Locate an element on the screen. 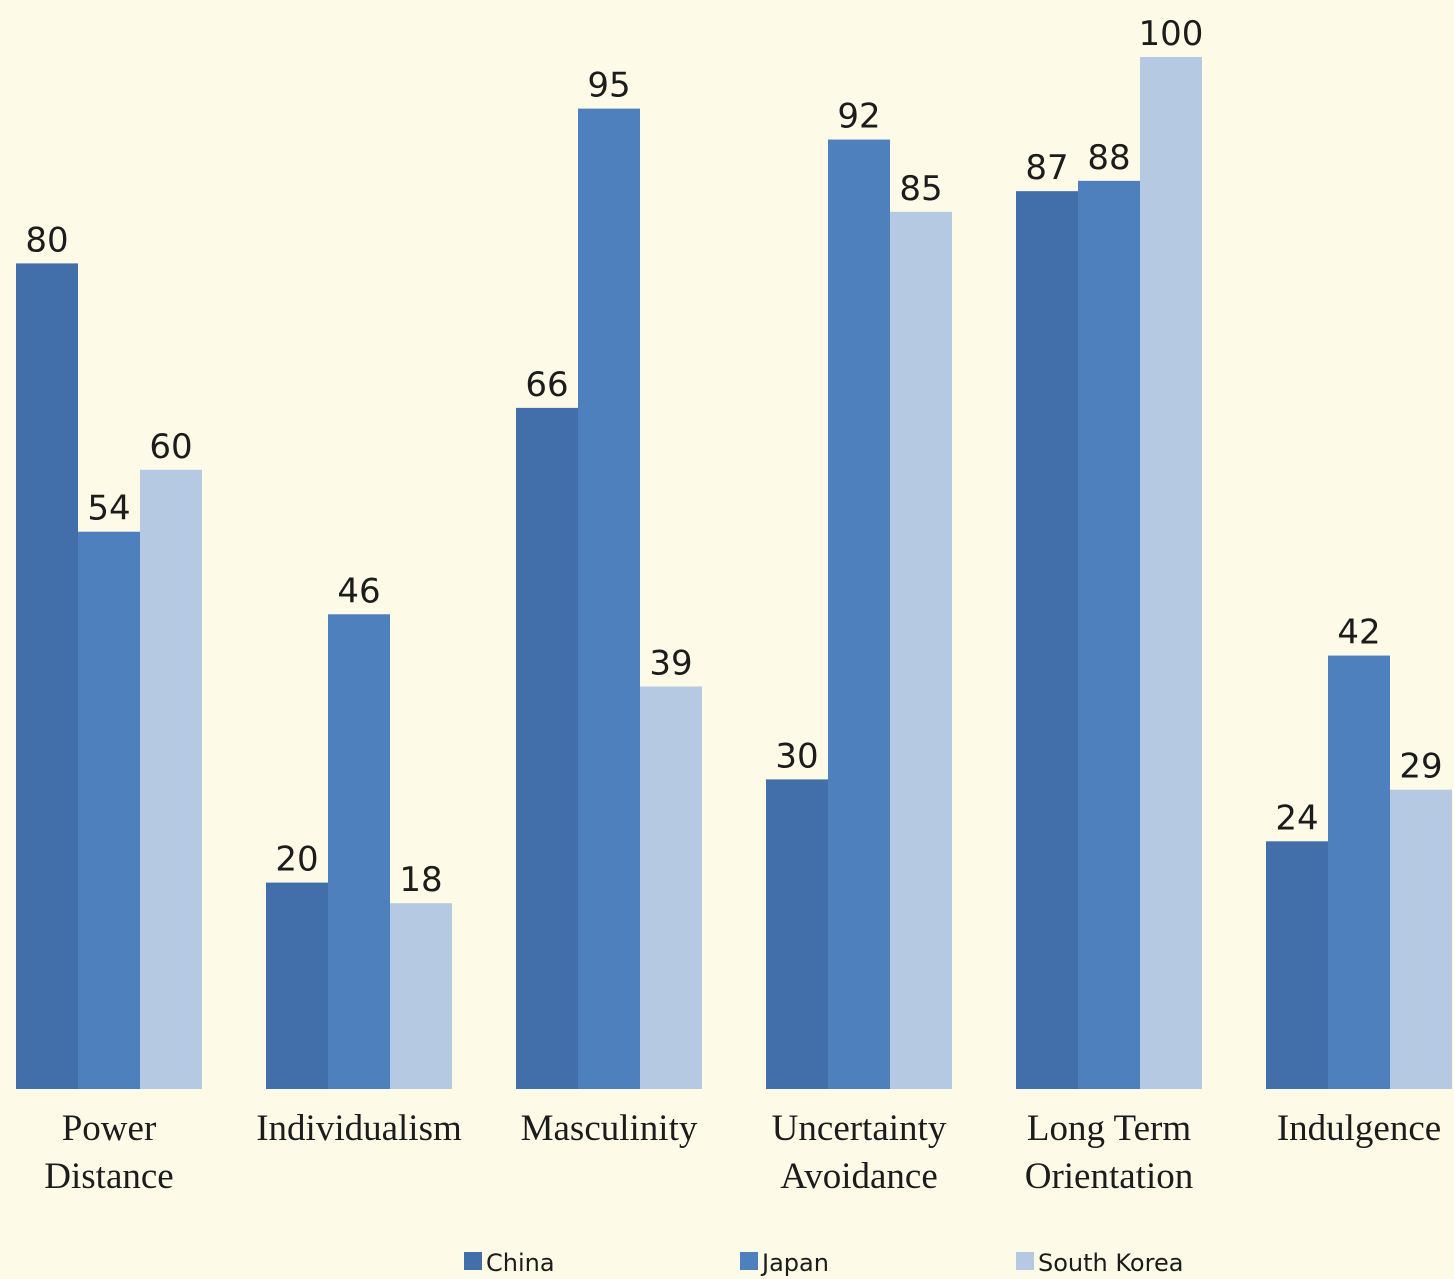 This screenshot has height=1279, width=1454. data-label: 80 is located at coordinates (46, 240).